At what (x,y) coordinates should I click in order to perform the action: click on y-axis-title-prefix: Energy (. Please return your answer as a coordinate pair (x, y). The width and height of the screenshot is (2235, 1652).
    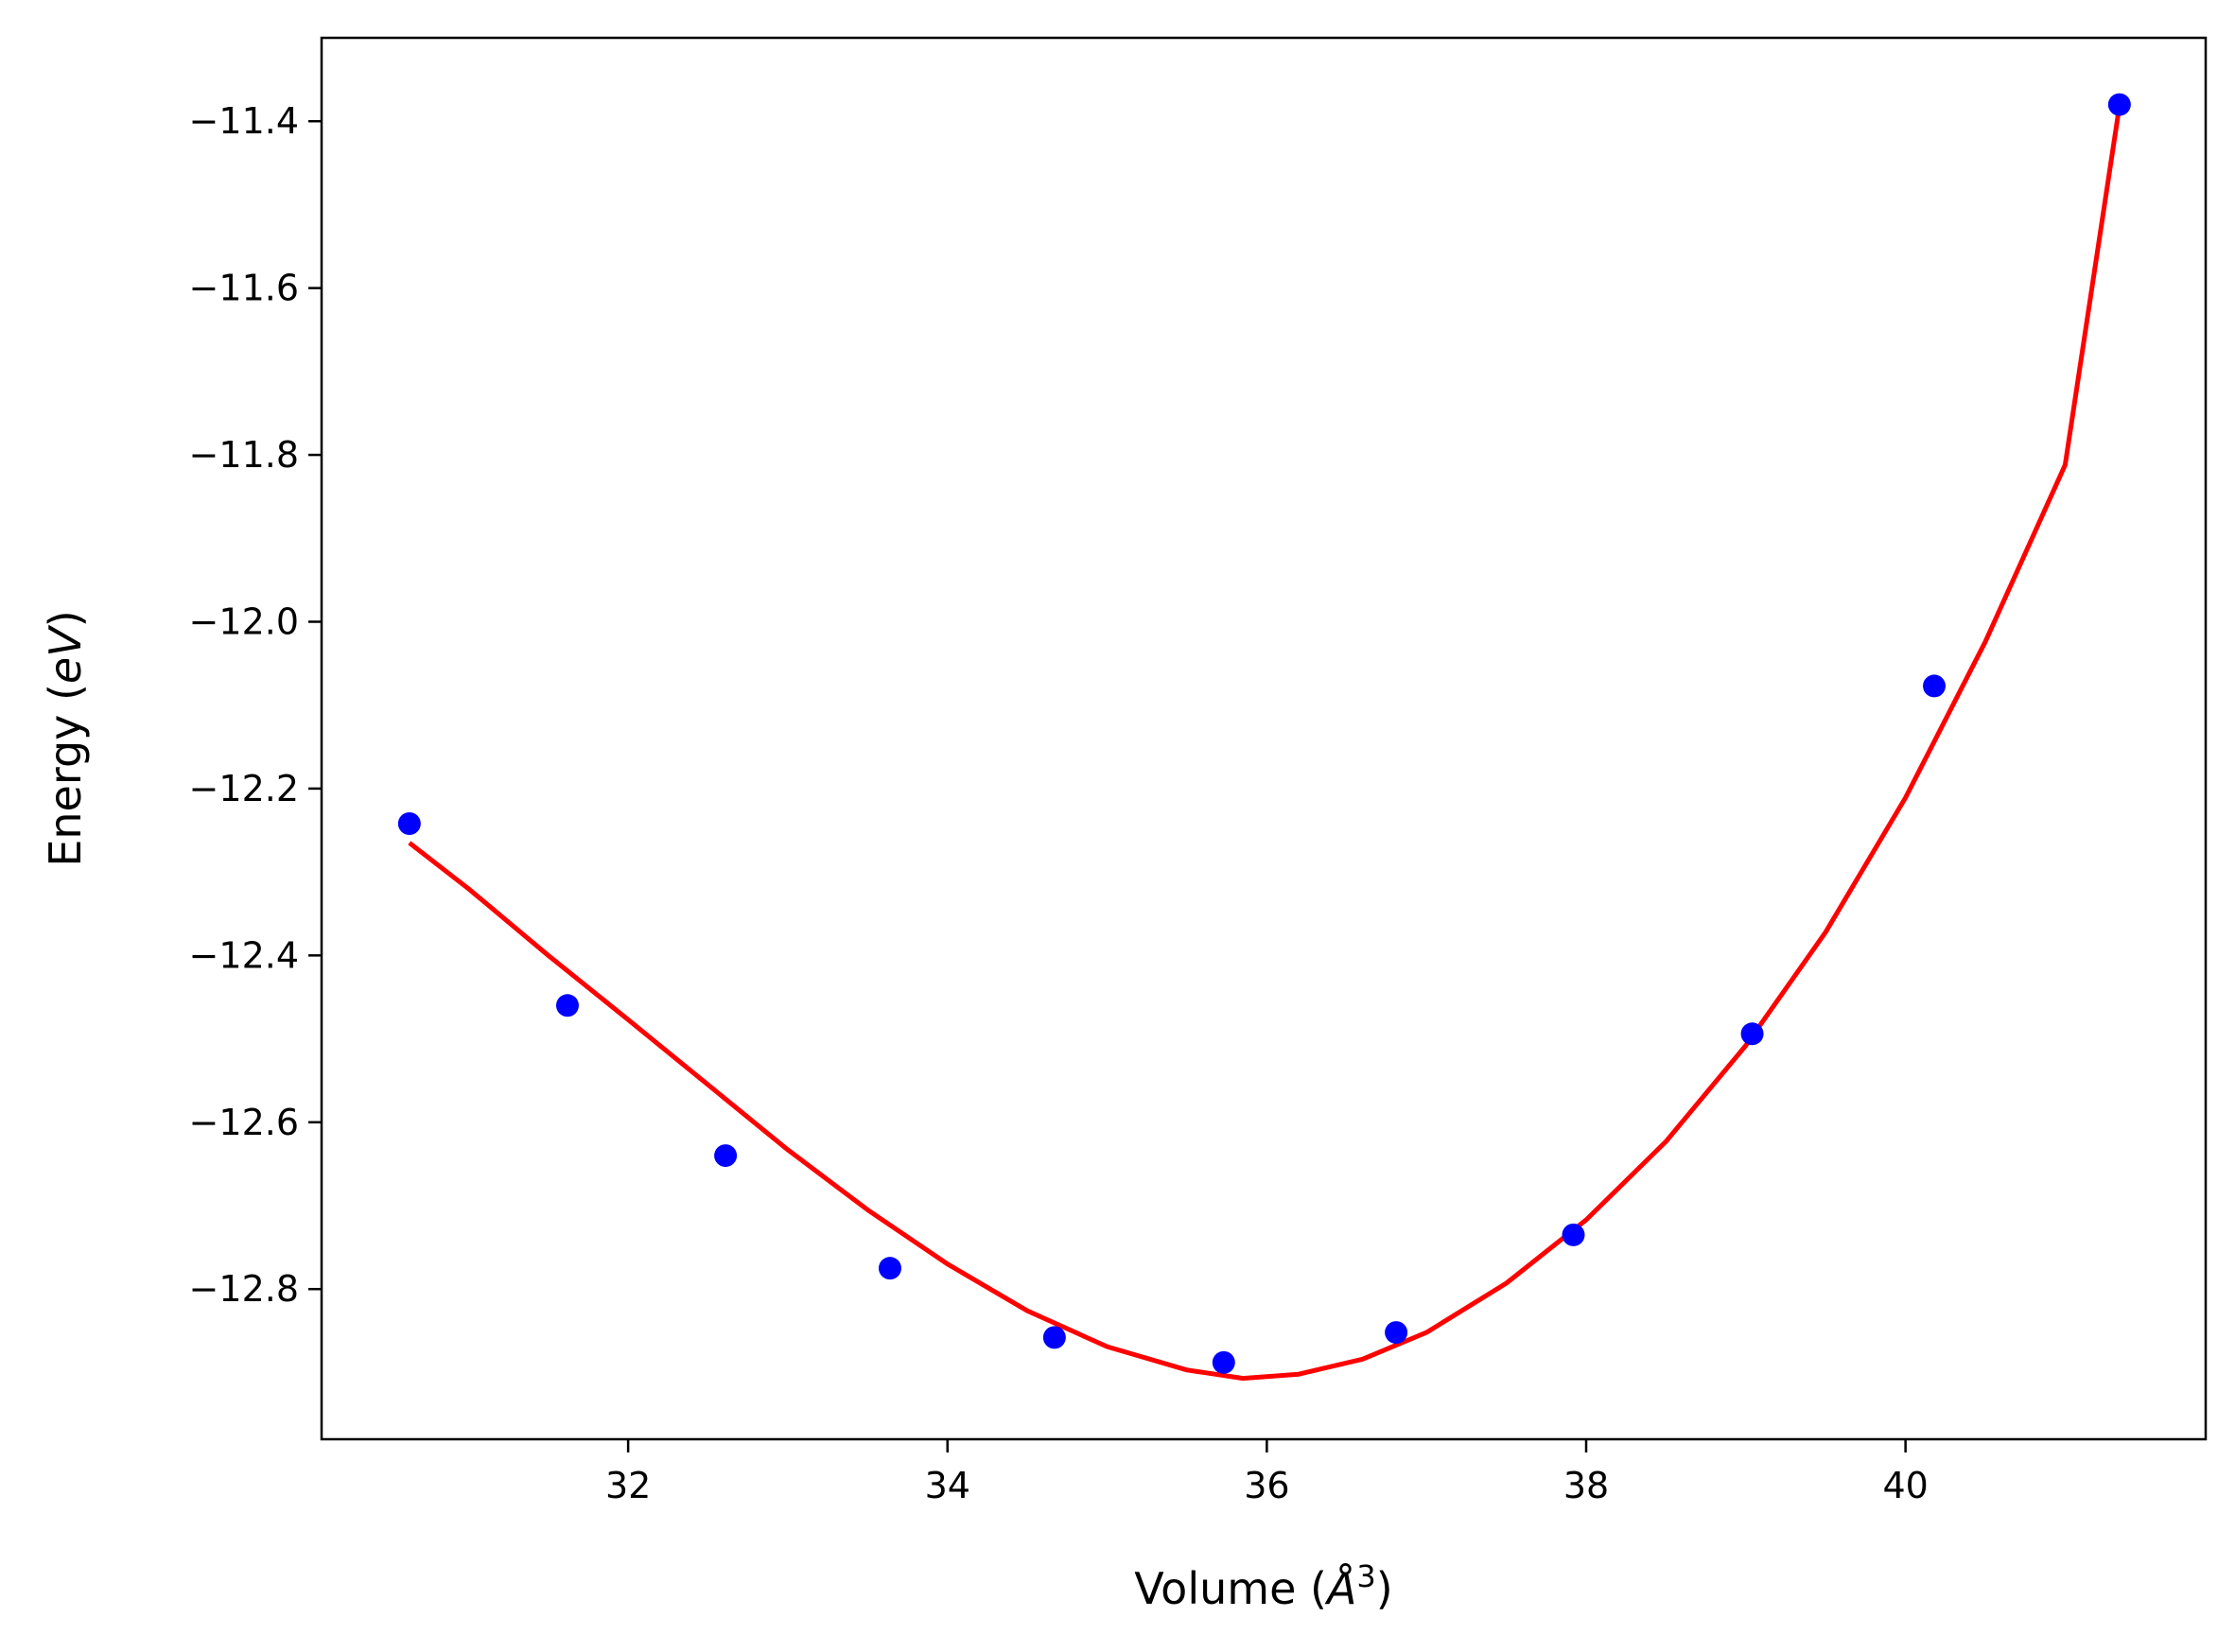
    Looking at the image, I should click on (65, 775).